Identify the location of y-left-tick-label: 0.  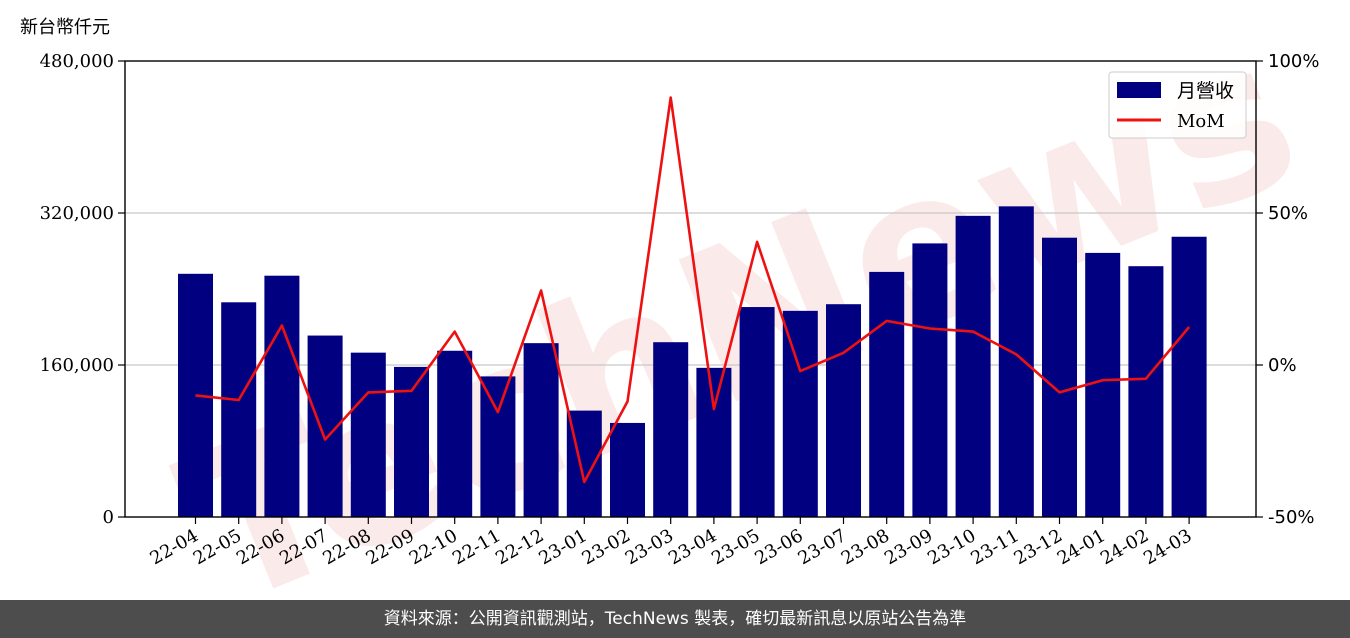
(108, 517).